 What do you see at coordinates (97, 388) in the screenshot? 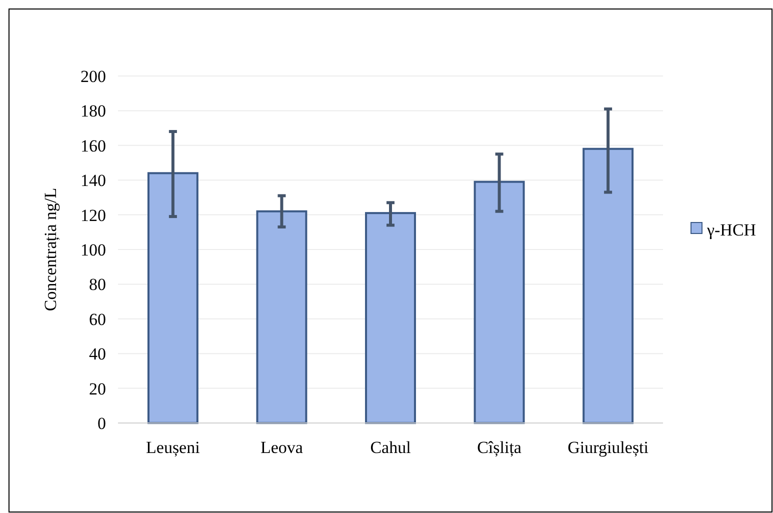
I see `y-tick-label: 20` at bounding box center [97, 388].